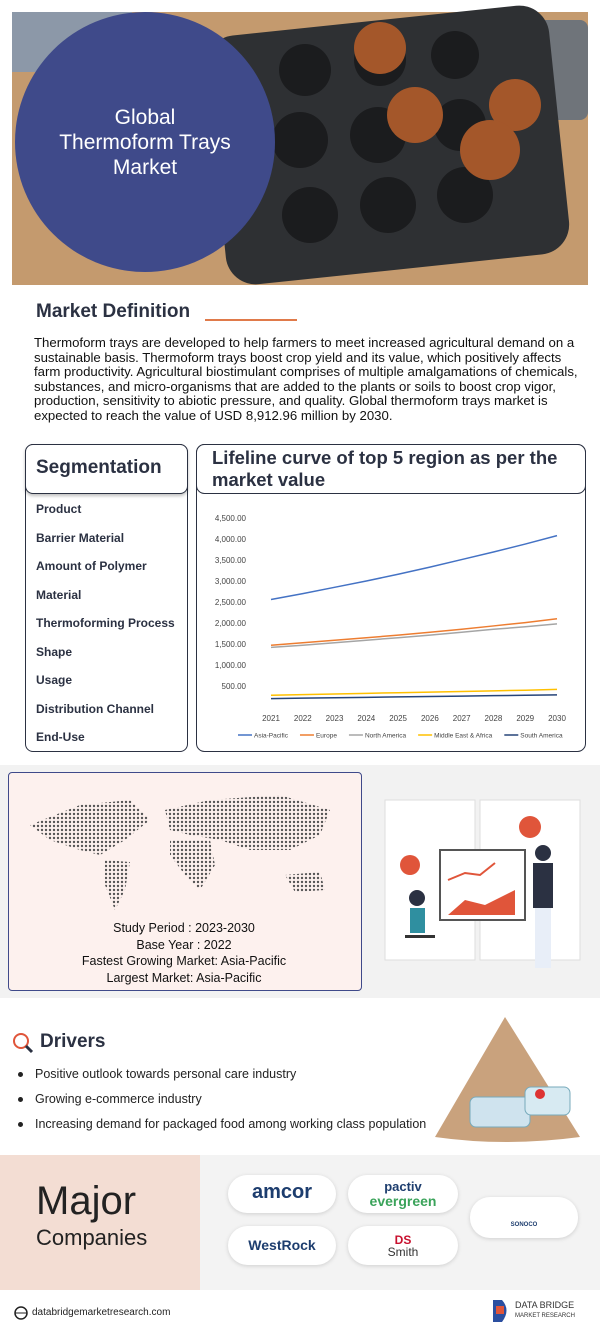 This screenshot has height=1337, width=600. What do you see at coordinates (545, 1305) in the screenshot?
I see `brand-line: DATA BRIDGE` at bounding box center [545, 1305].